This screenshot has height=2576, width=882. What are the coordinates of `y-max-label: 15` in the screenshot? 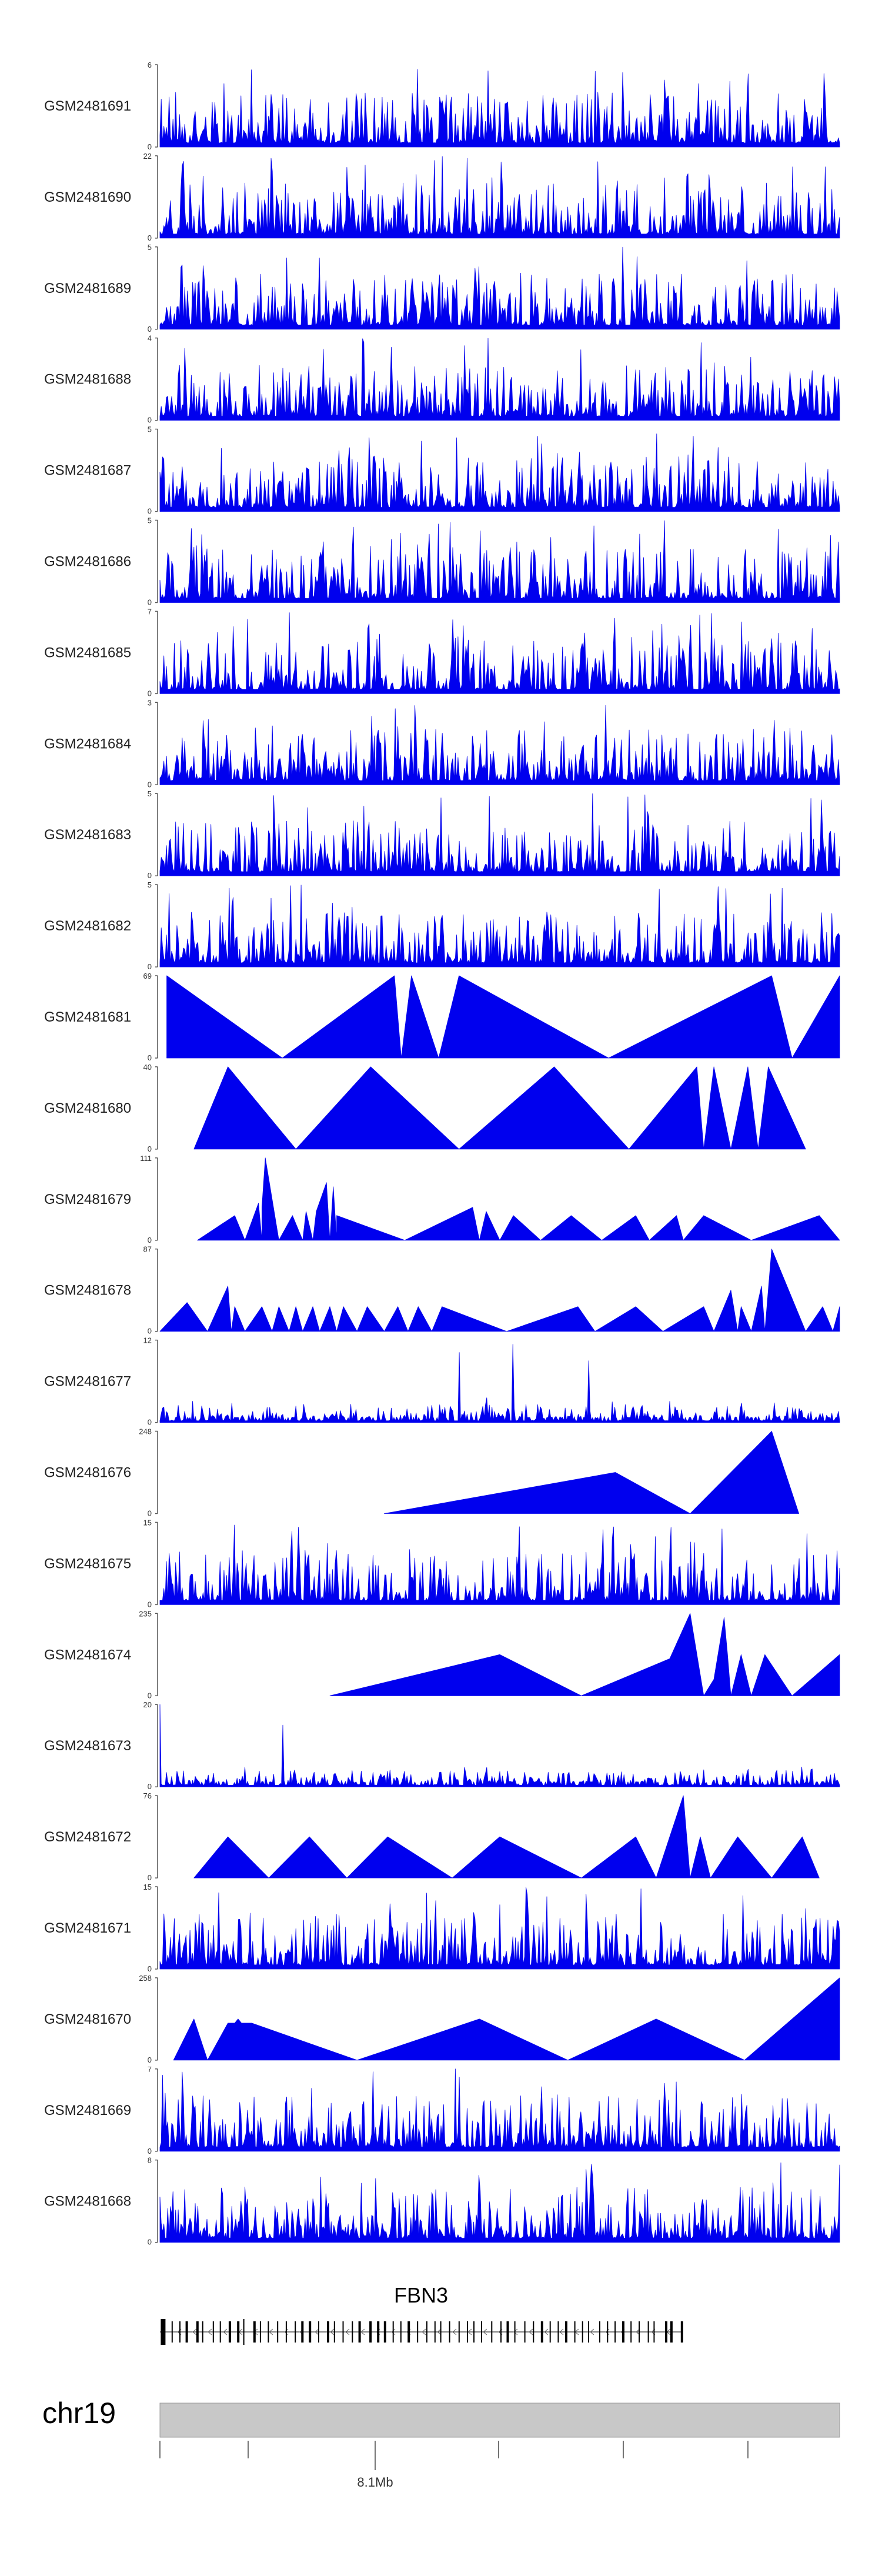 It's located at (147, 1887).